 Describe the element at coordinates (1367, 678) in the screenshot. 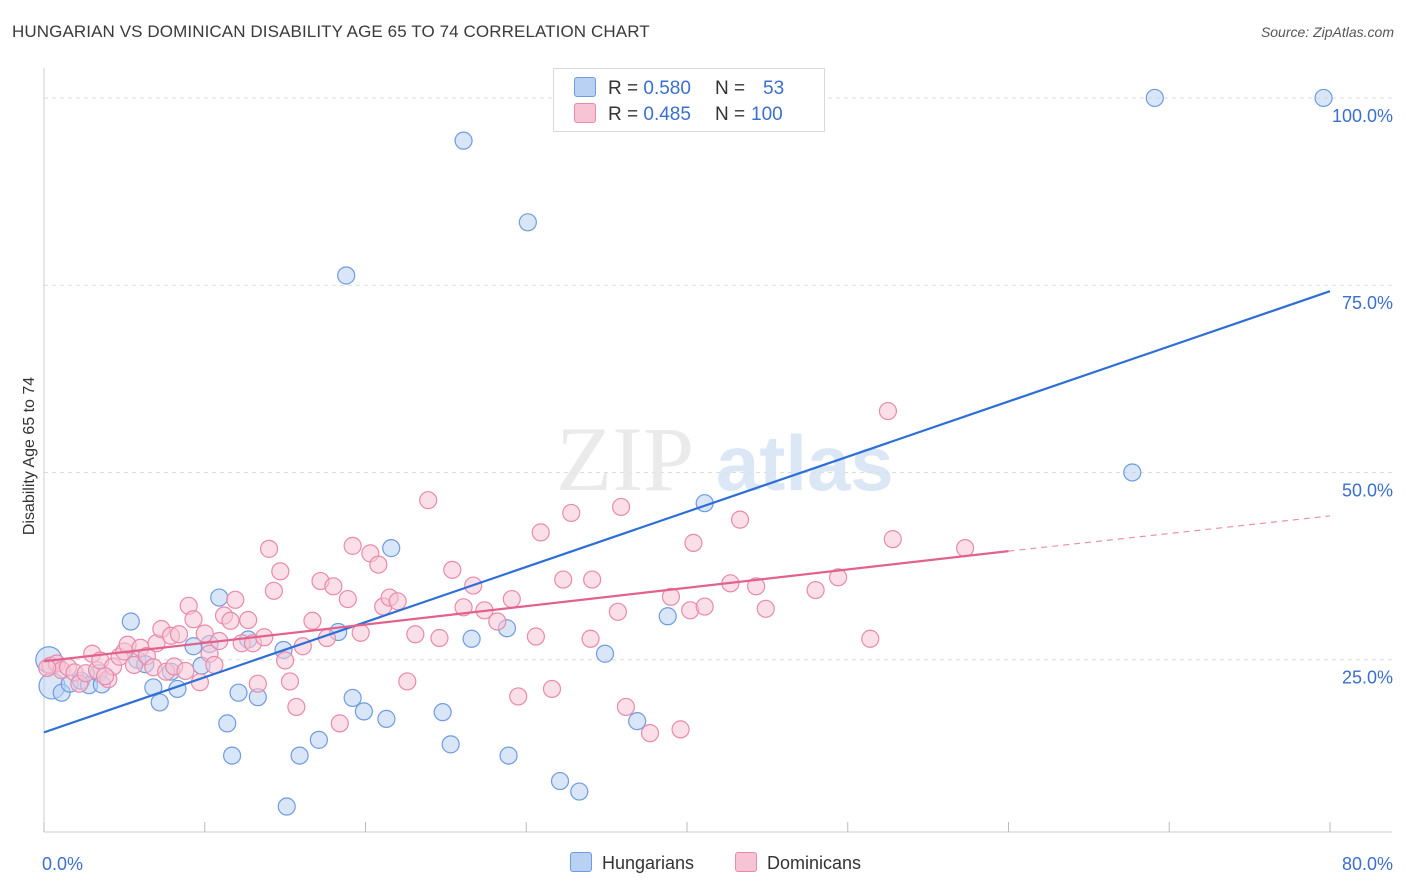

I see `y-tick-label-25: 25.0%` at that location.